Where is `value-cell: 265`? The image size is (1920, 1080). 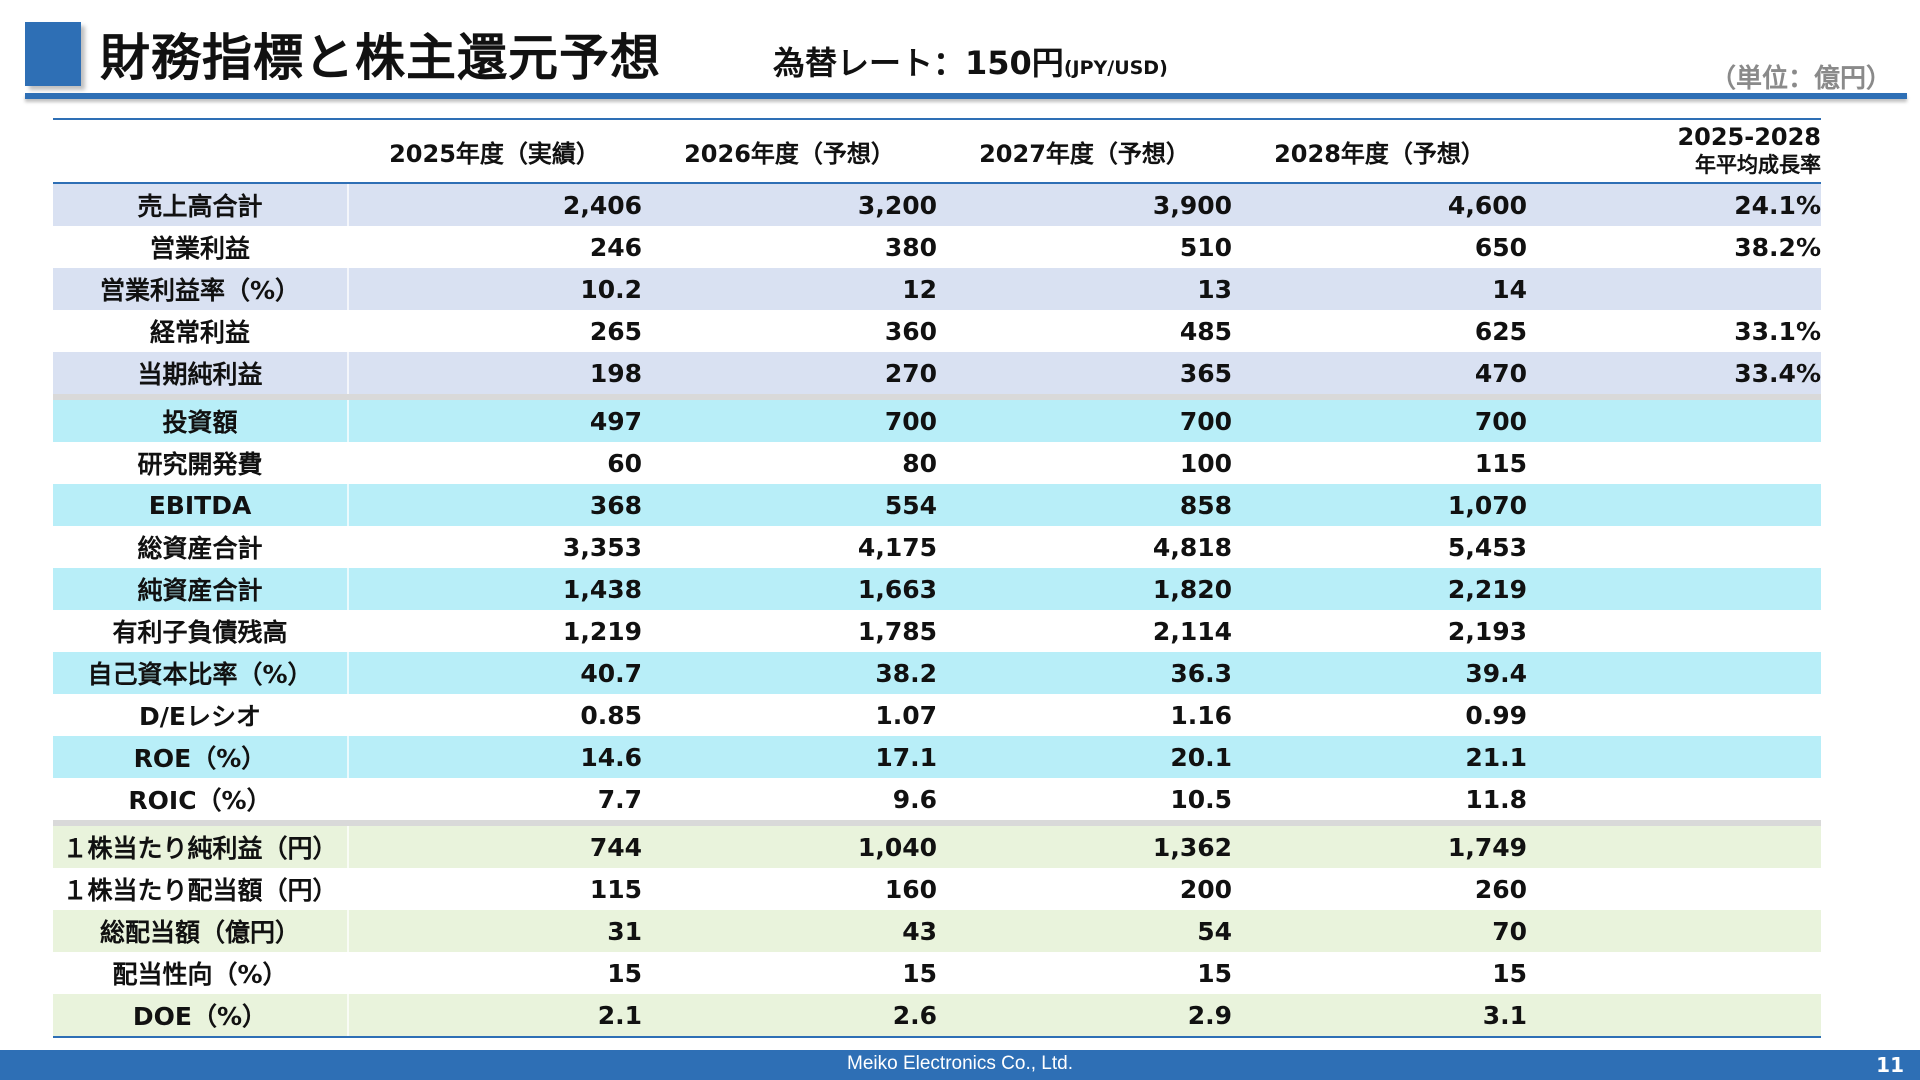
value-cell: 265 is located at coordinates (615, 331).